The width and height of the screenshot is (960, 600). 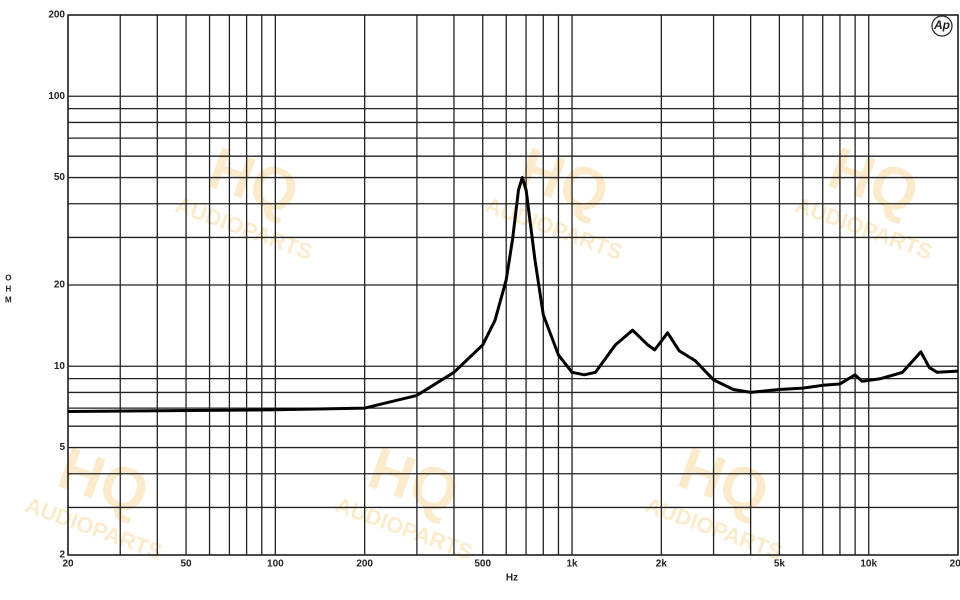 I want to click on x-tick-label: 100, so click(x=275, y=564).